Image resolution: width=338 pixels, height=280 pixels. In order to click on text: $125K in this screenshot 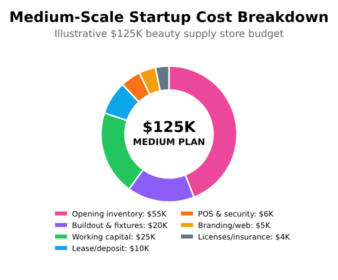, I will do `click(170, 127)`.